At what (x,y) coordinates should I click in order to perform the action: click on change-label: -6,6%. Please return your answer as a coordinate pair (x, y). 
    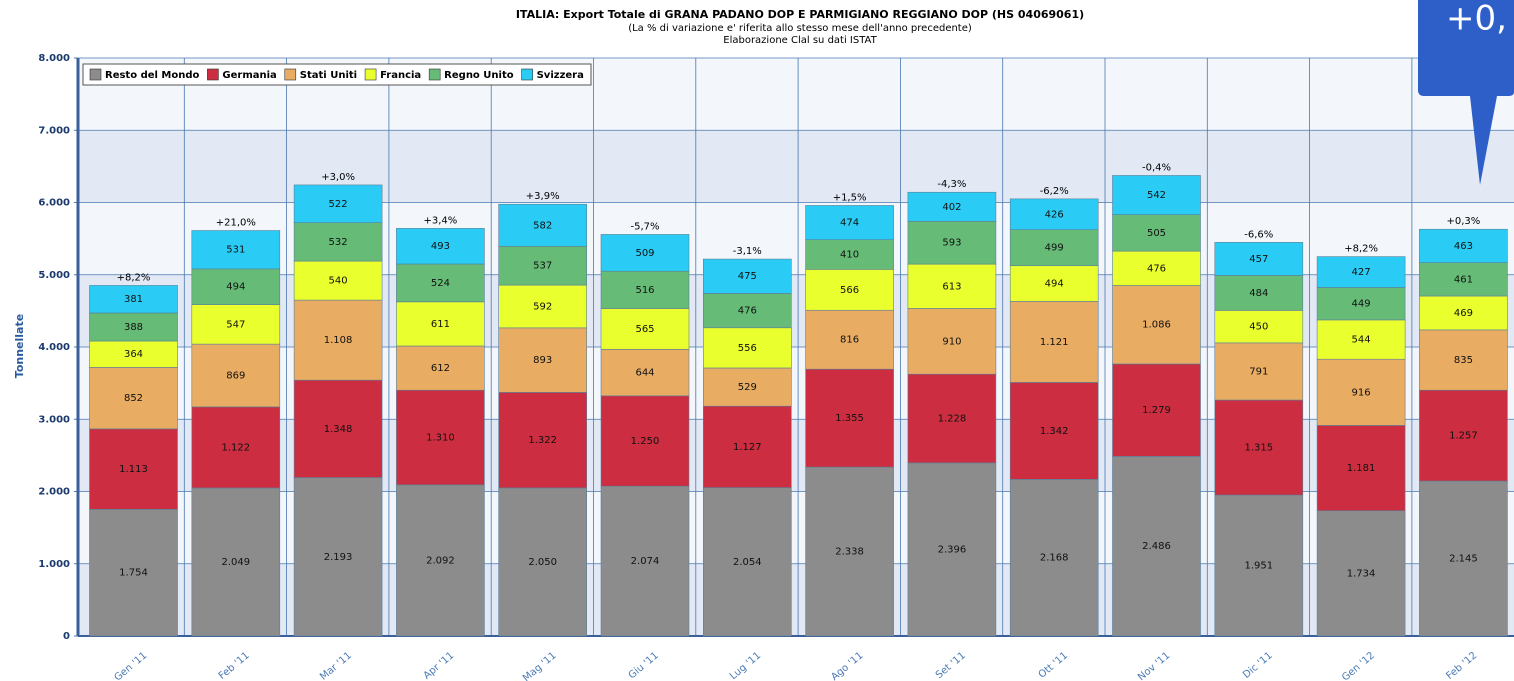
    Looking at the image, I should click on (1258, 234).